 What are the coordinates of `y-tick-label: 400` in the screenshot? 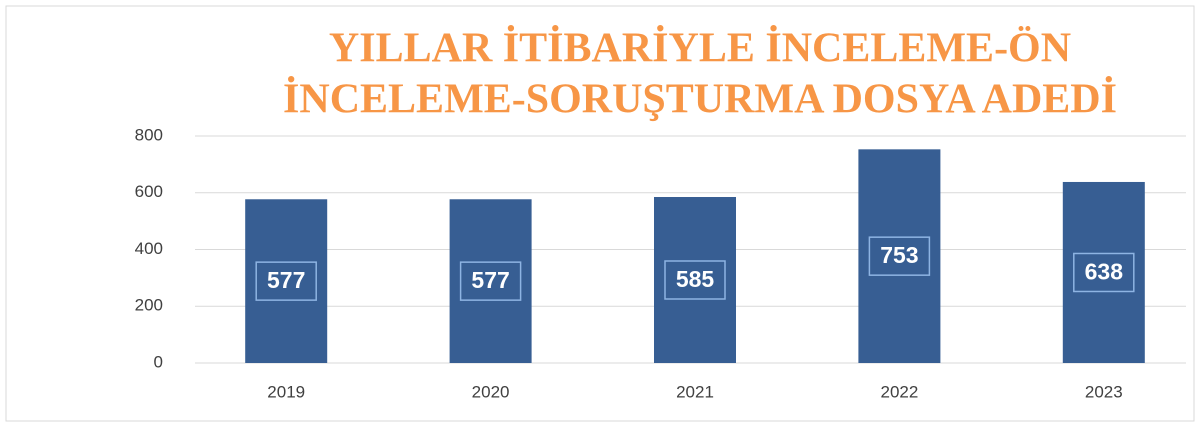 It's located at (149, 248).